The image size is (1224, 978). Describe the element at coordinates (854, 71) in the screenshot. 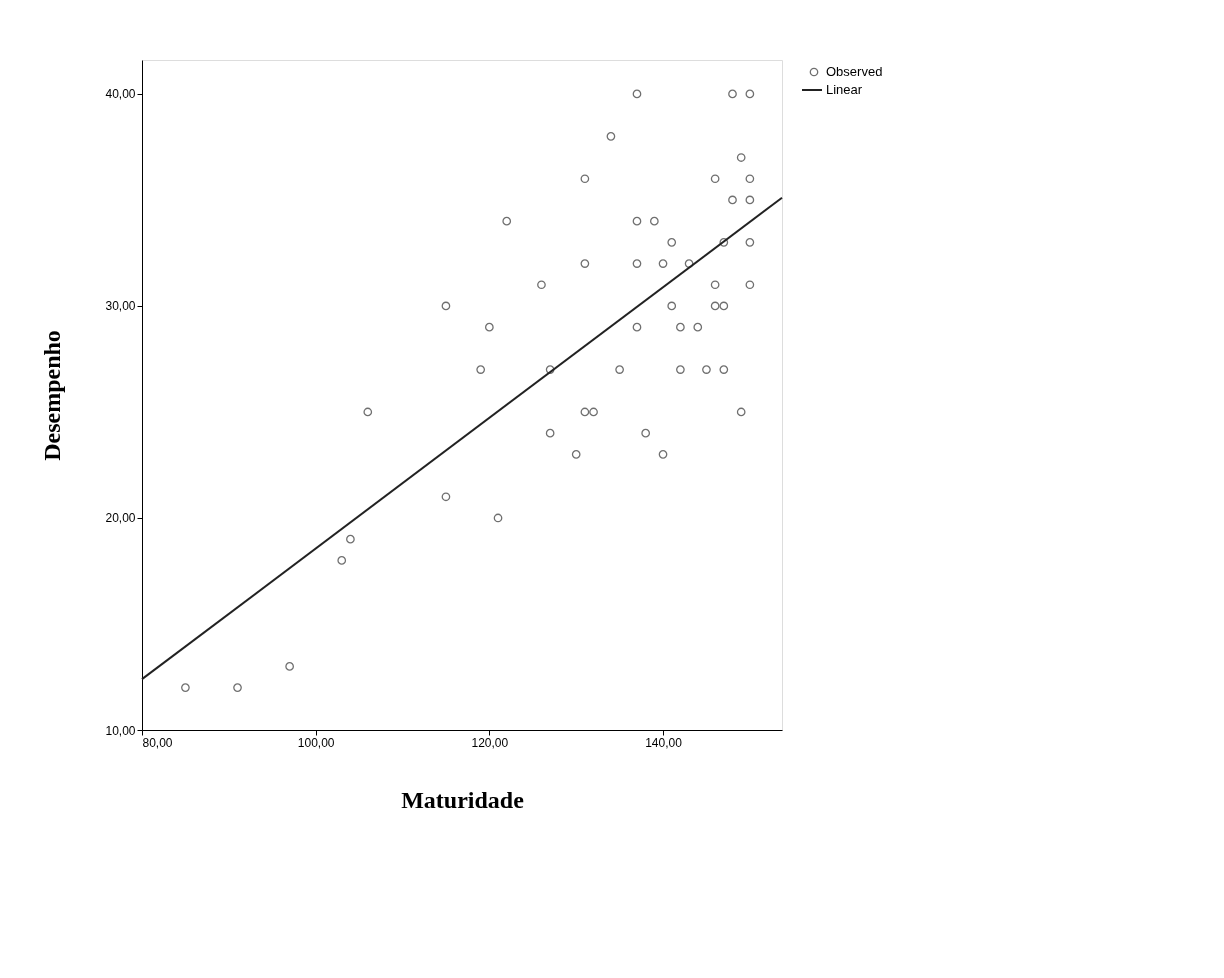

I see `legend-label: Observed` at that location.